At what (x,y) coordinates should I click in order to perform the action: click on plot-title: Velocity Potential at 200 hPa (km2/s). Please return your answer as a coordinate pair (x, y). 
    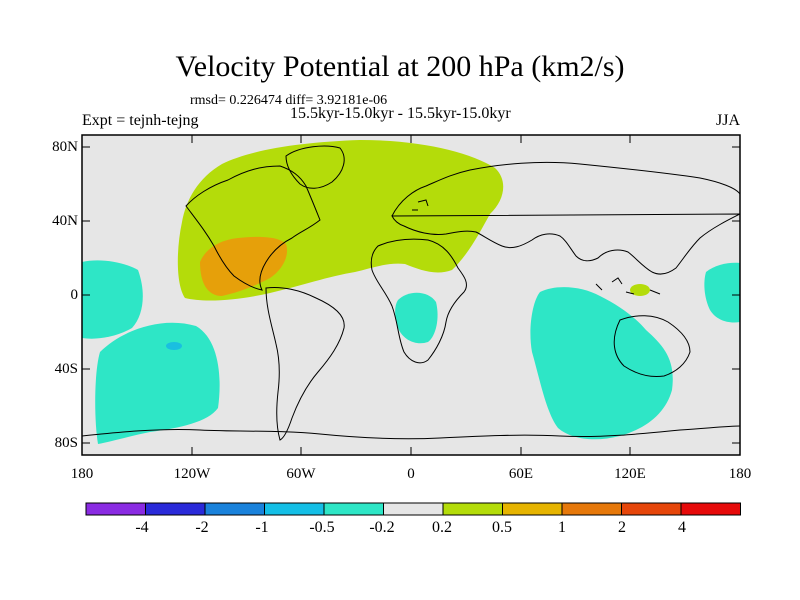
    Looking at the image, I should click on (400, 66).